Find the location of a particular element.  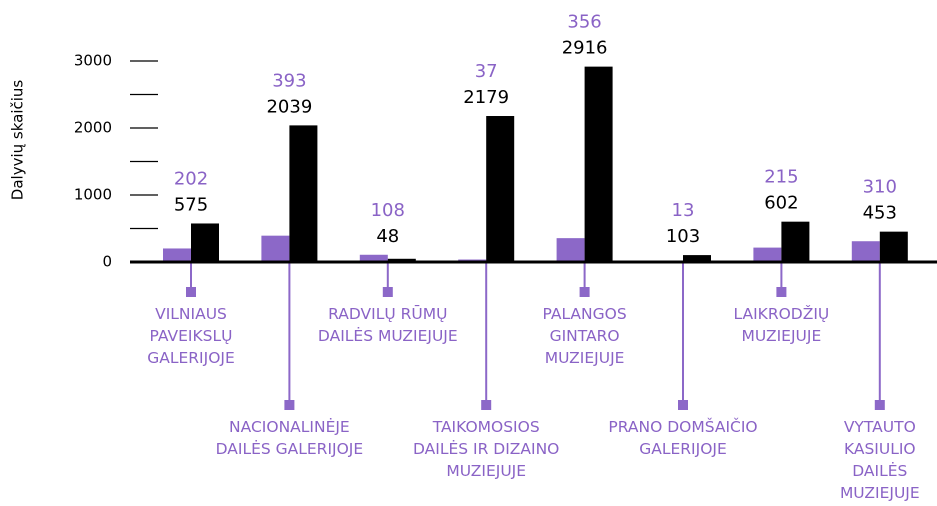

data-label: 453 is located at coordinates (880, 213).